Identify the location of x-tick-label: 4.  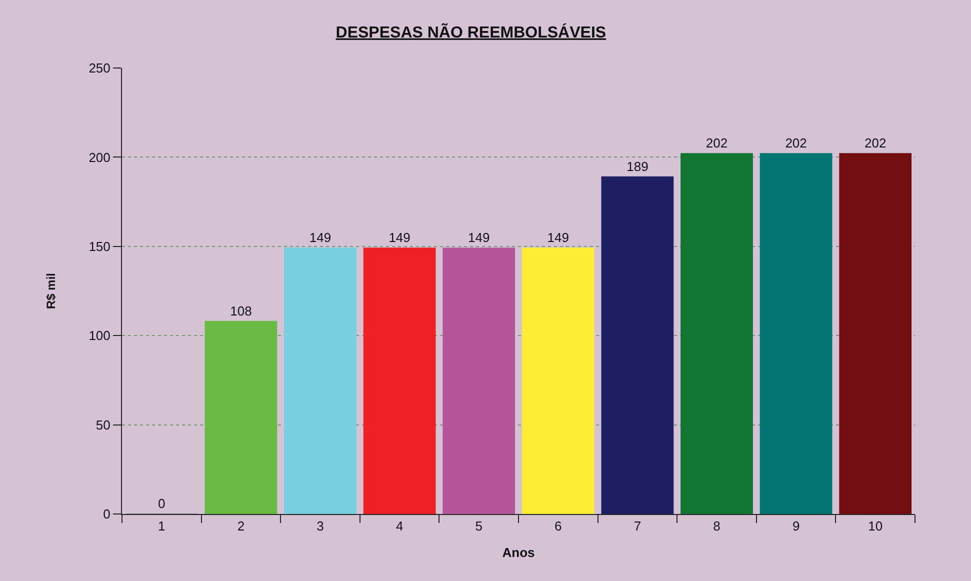
(400, 526).